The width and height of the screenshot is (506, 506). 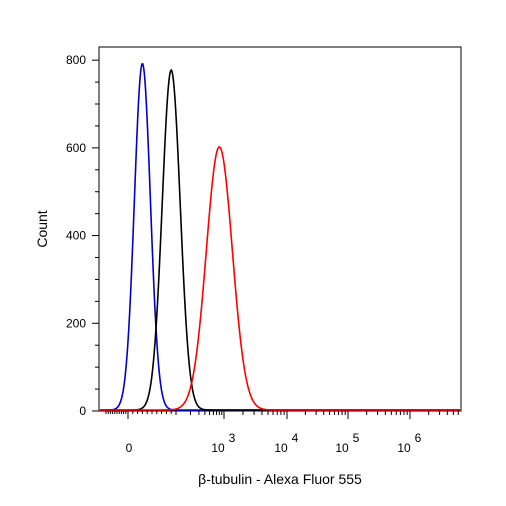 I want to click on y-axis-title: Count, so click(x=42, y=228).